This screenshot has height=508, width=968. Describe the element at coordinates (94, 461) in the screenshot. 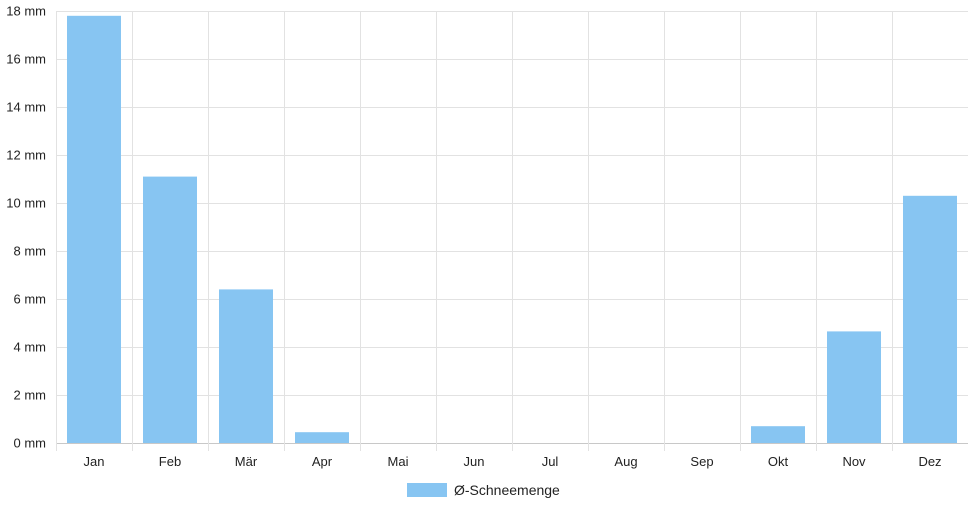

I see `x-tick-label: Jan` at that location.